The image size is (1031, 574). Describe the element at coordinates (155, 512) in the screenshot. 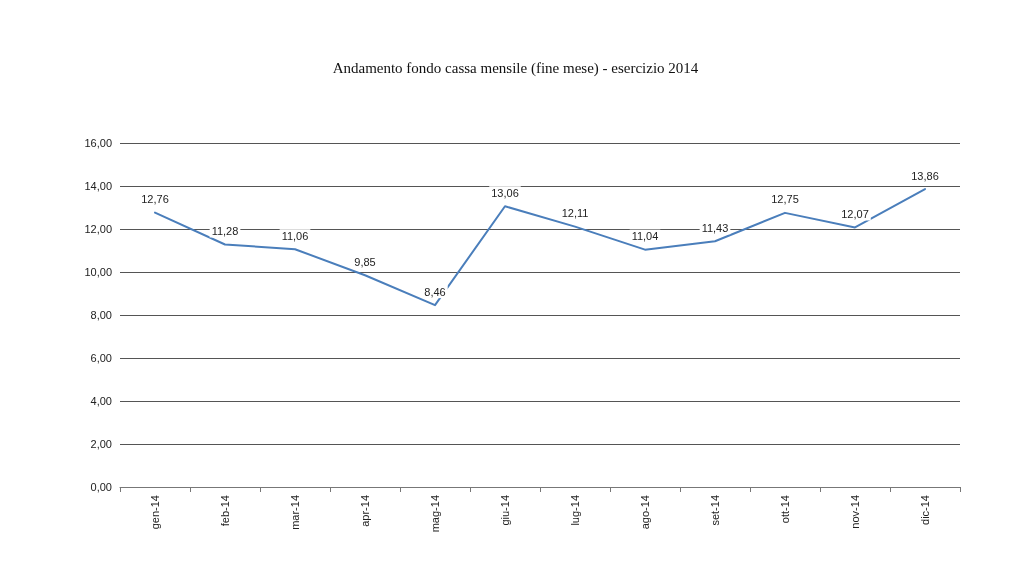

I see `x-tick-label: gen-14` at that location.